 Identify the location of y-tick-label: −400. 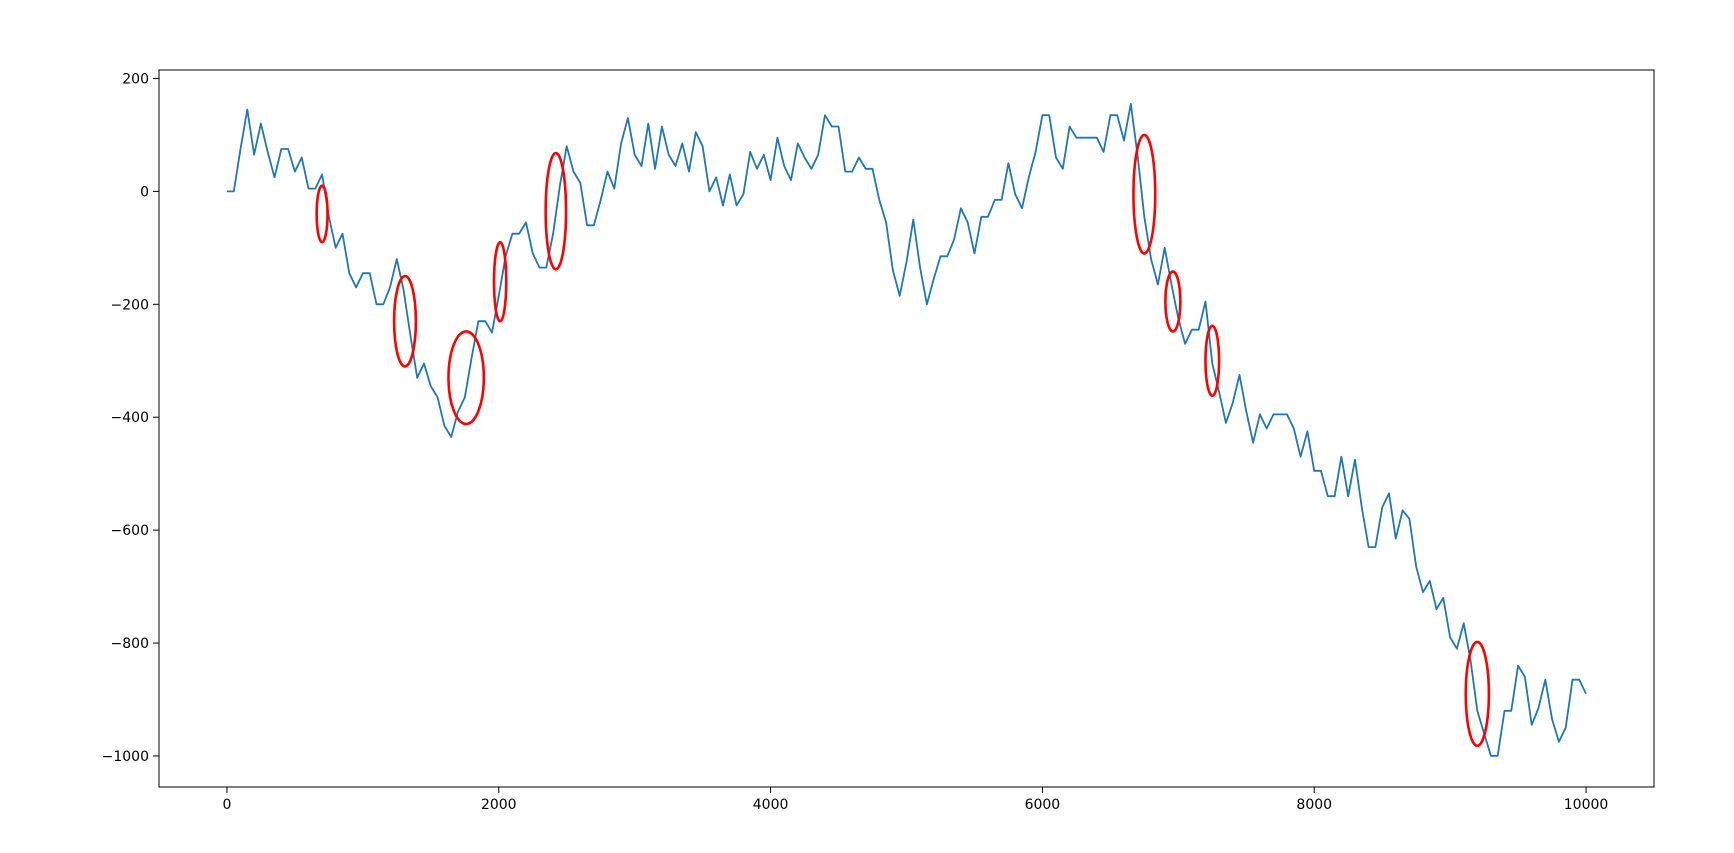
(130, 418).